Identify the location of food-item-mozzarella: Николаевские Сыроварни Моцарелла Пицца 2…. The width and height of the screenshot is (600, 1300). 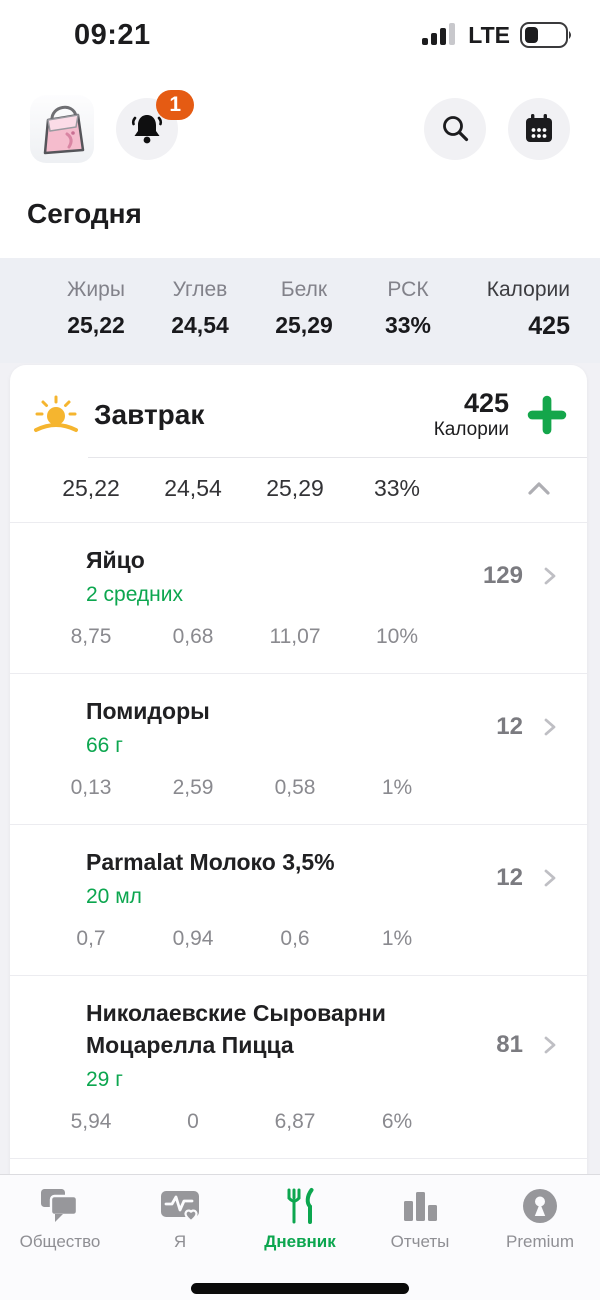
(298, 1066).